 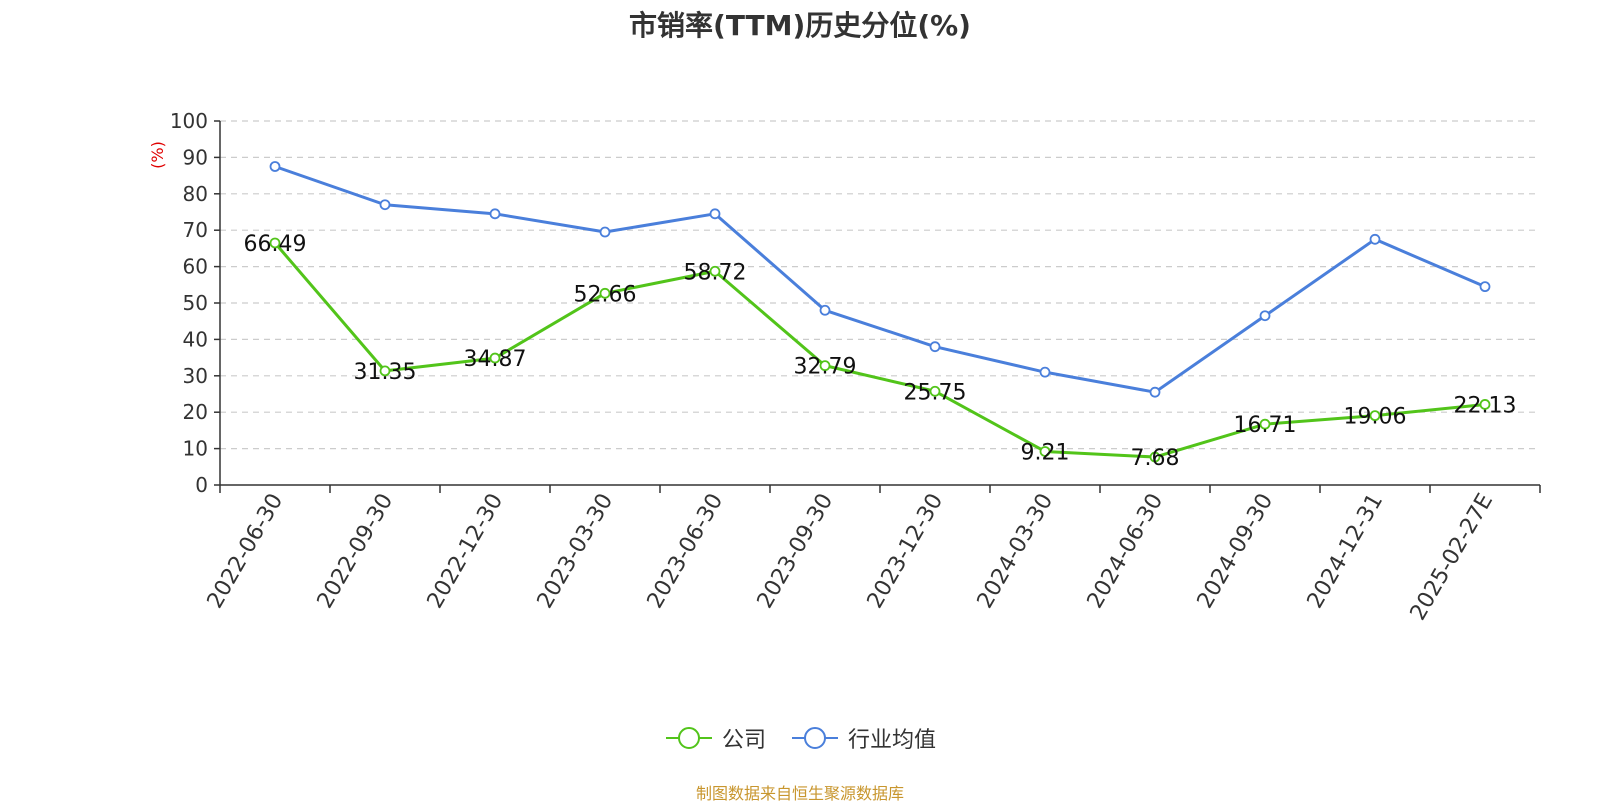 I want to click on y-tick-label: 100, so click(x=189, y=121).